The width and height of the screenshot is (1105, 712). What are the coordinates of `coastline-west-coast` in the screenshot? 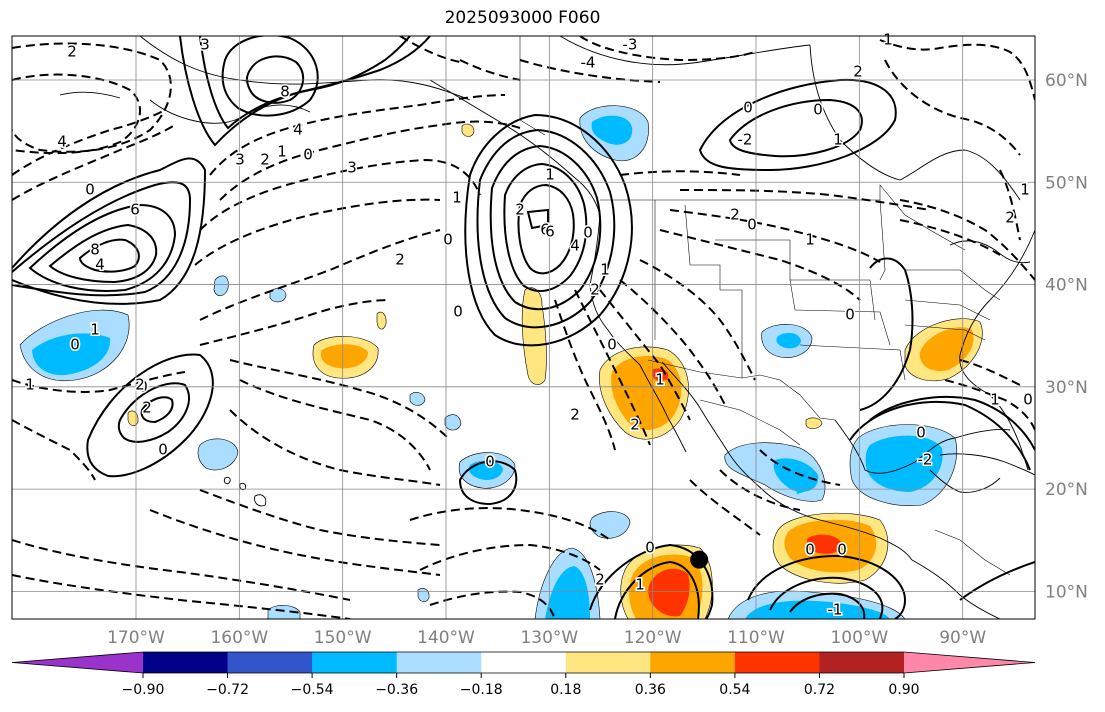 It's located at (615, 290).